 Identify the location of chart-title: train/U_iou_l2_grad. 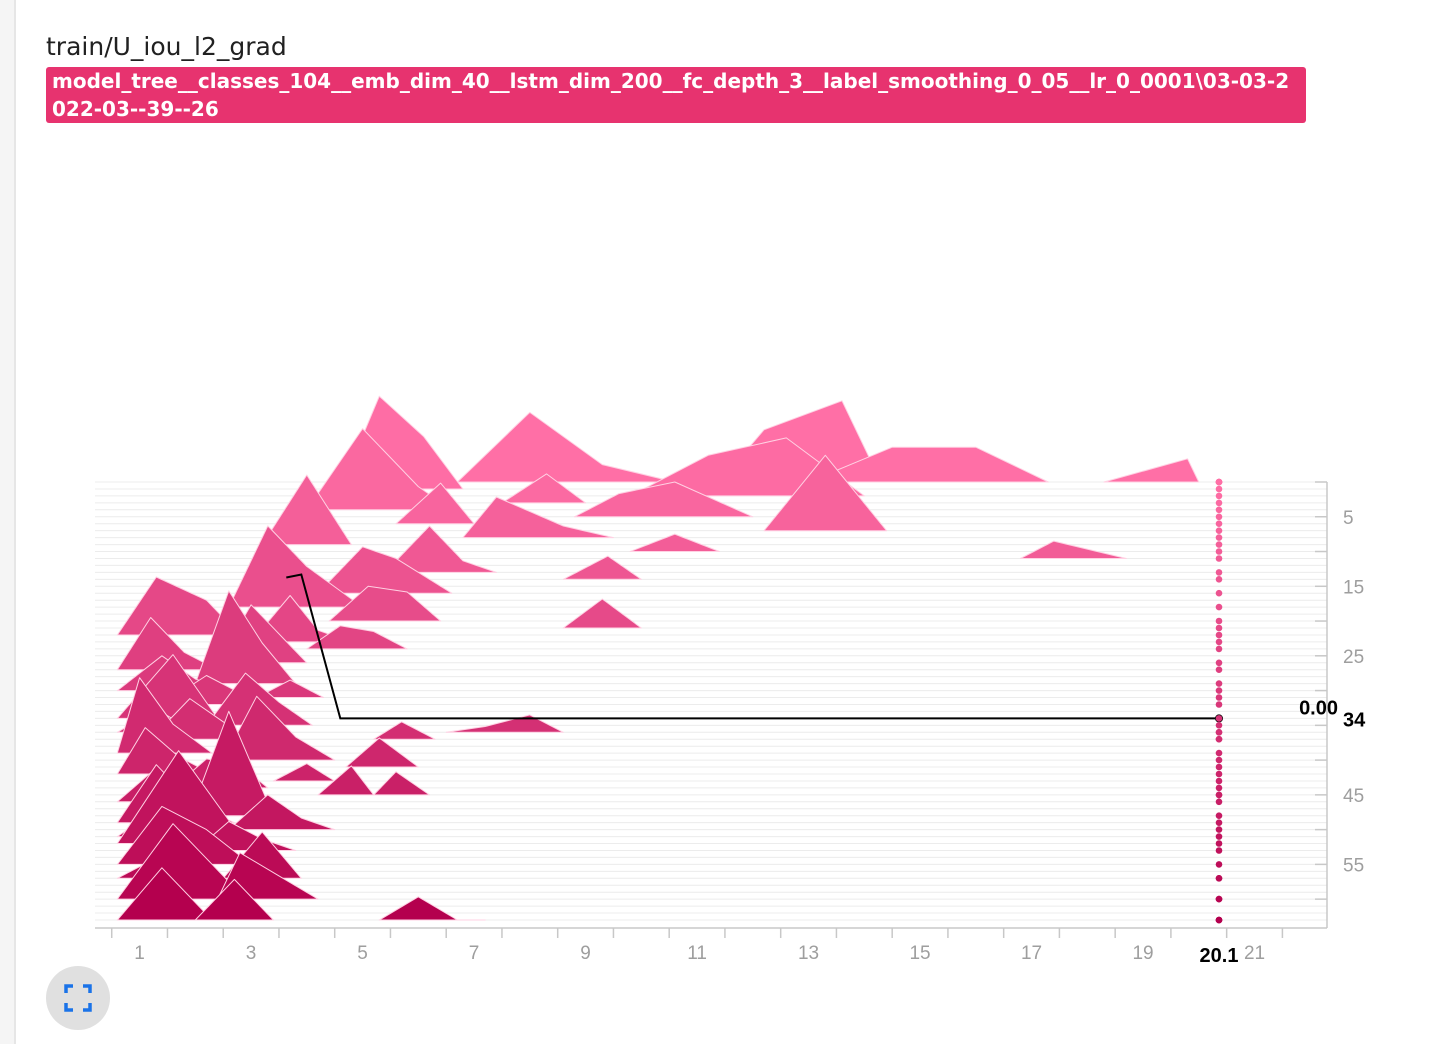
(166, 46).